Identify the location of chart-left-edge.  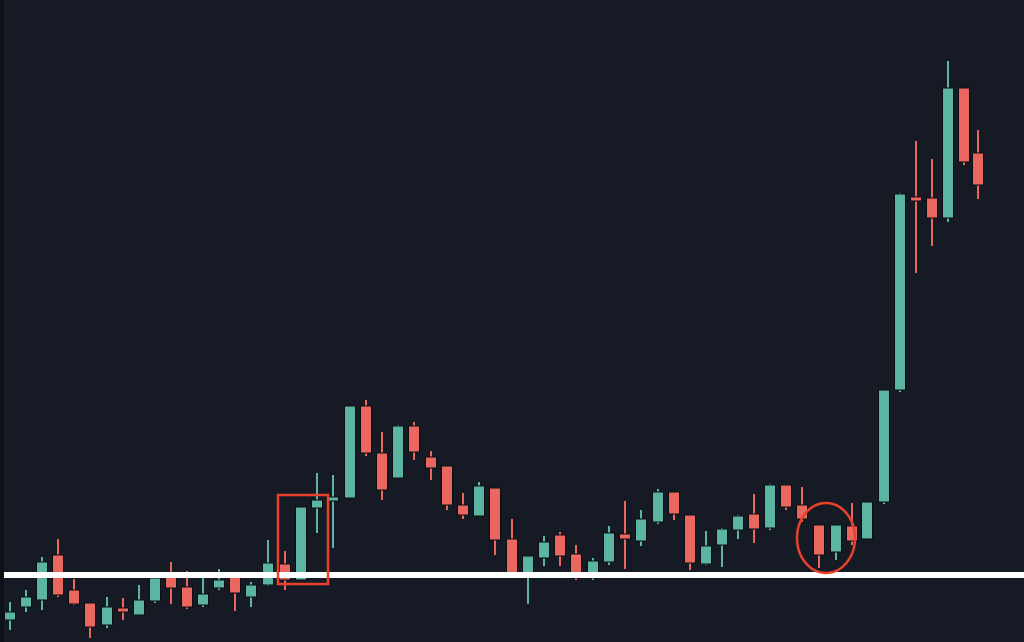
(2, 321).